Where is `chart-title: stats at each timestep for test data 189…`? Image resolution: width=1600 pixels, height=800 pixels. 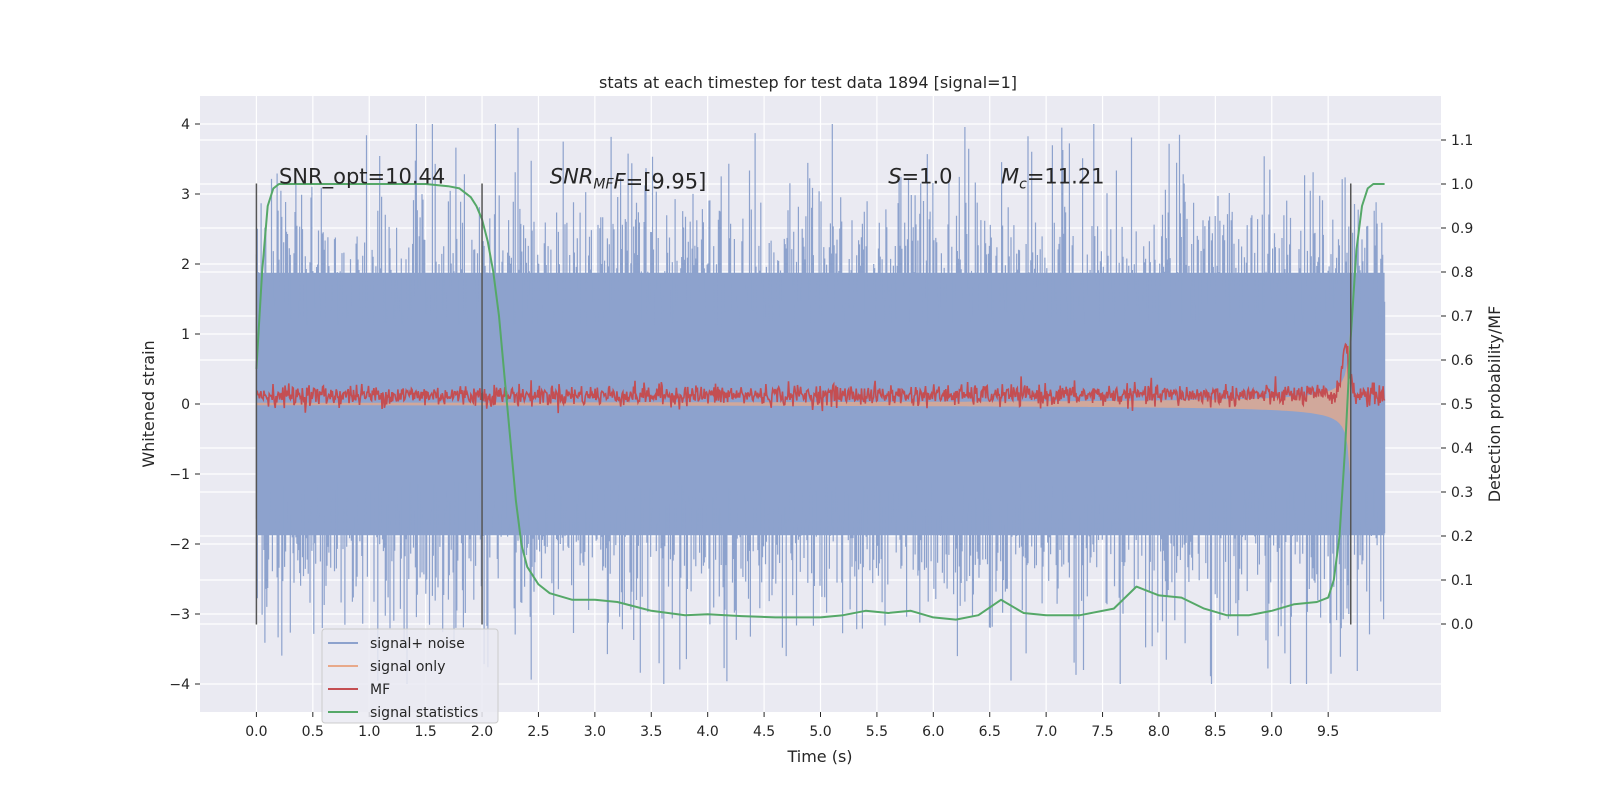
chart-title: stats at each timestep for test data 189… is located at coordinates (808, 82).